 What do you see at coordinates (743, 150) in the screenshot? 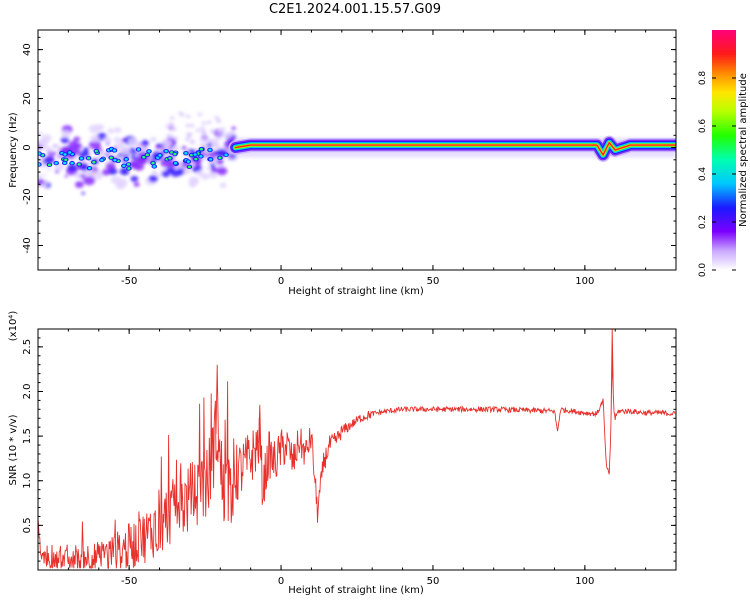
I see `colorbar-label: Normalized spectral amplitude` at bounding box center [743, 150].